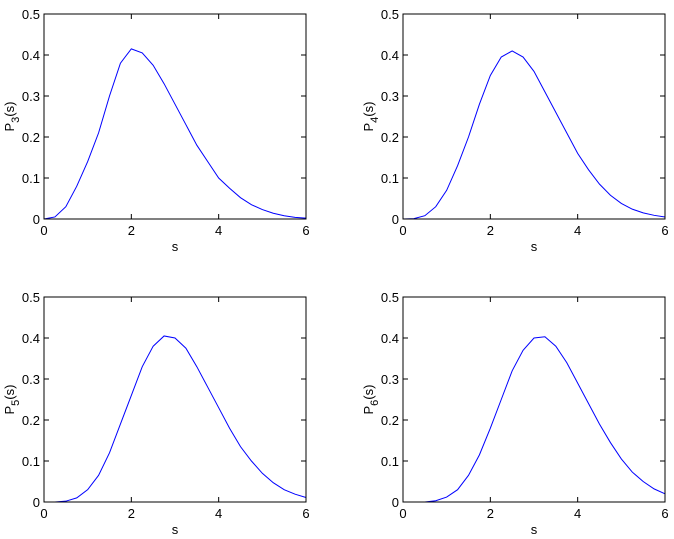 This screenshot has height=539, width=674. What do you see at coordinates (16, 120) in the screenshot?
I see `y-axis-label-part: 3` at bounding box center [16, 120].